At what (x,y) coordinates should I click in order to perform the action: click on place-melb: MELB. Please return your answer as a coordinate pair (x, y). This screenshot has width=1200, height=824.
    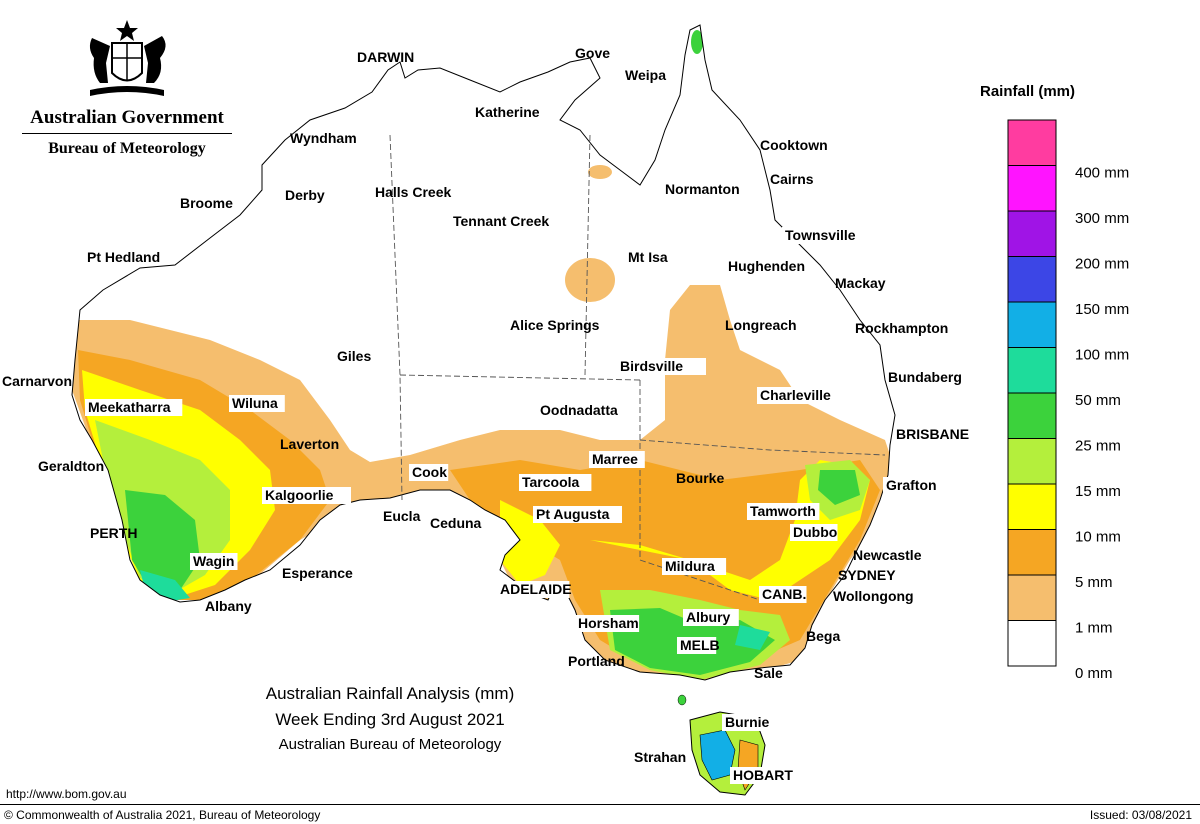
    Looking at the image, I should click on (698, 645).